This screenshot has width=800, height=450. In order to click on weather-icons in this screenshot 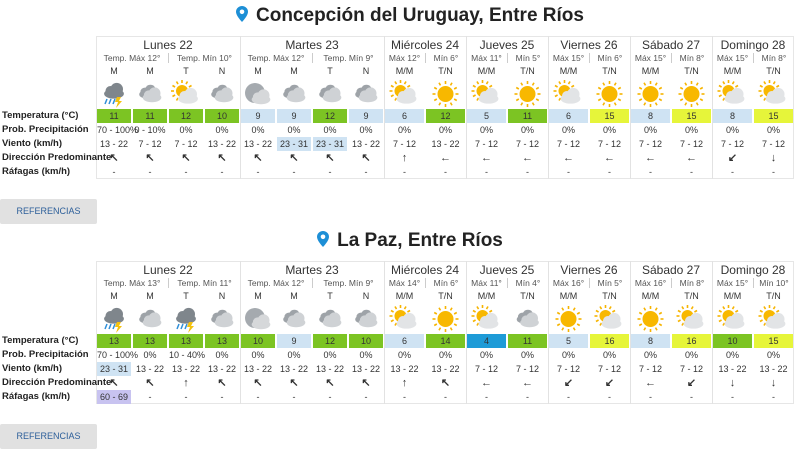, I will do `click(445, 319)`.